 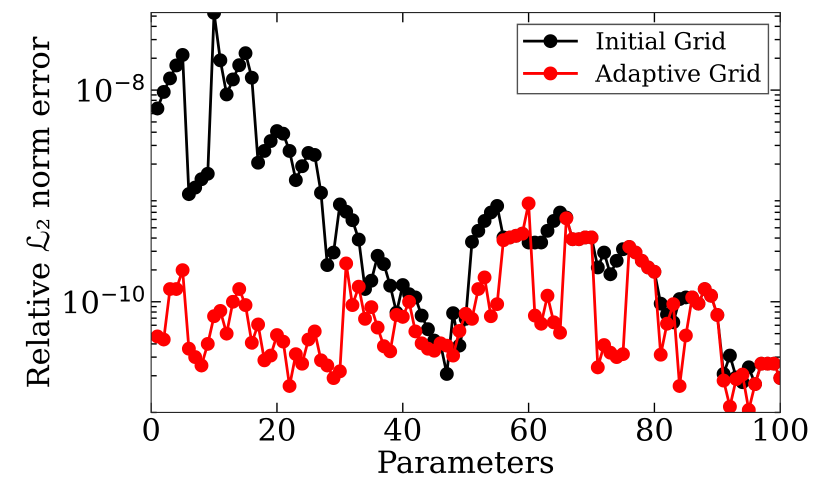 What do you see at coordinates (402, 429) in the screenshot?
I see `x-tick-label: 40` at bounding box center [402, 429].